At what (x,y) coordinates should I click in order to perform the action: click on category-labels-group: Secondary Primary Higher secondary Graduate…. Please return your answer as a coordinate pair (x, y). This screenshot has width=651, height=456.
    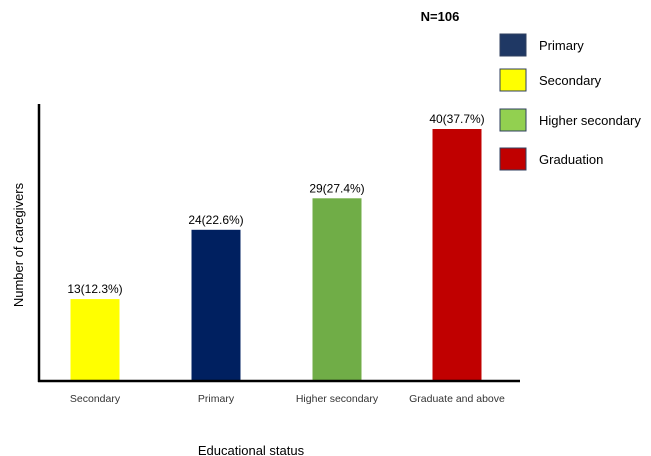
    Looking at the image, I should click on (287, 399).